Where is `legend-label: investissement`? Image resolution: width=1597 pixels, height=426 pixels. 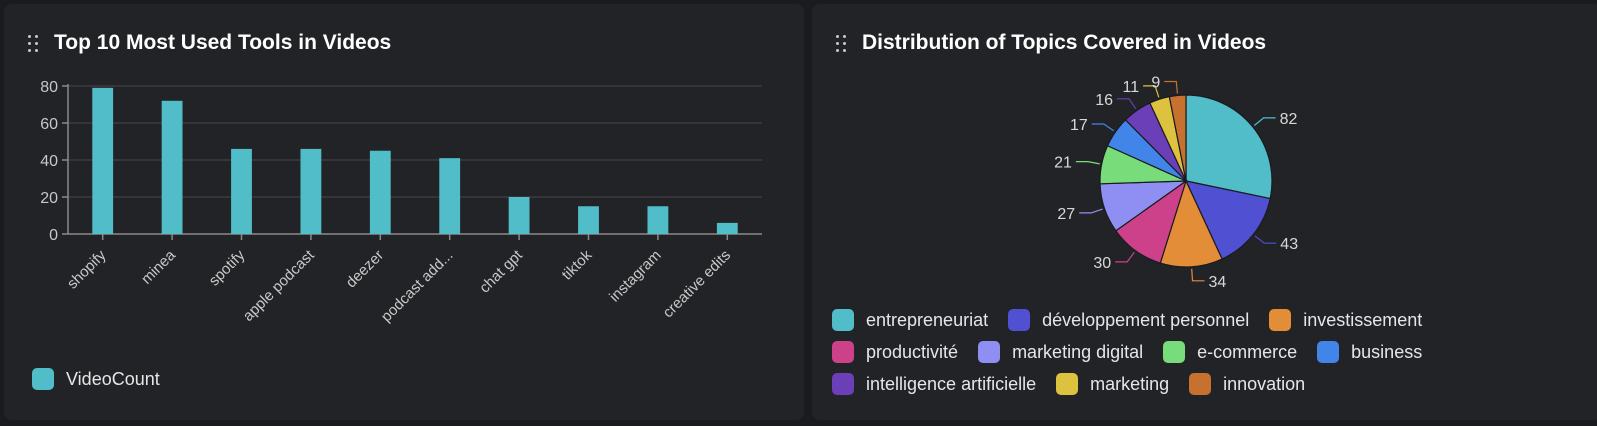 legend-label: investissement is located at coordinates (1363, 319).